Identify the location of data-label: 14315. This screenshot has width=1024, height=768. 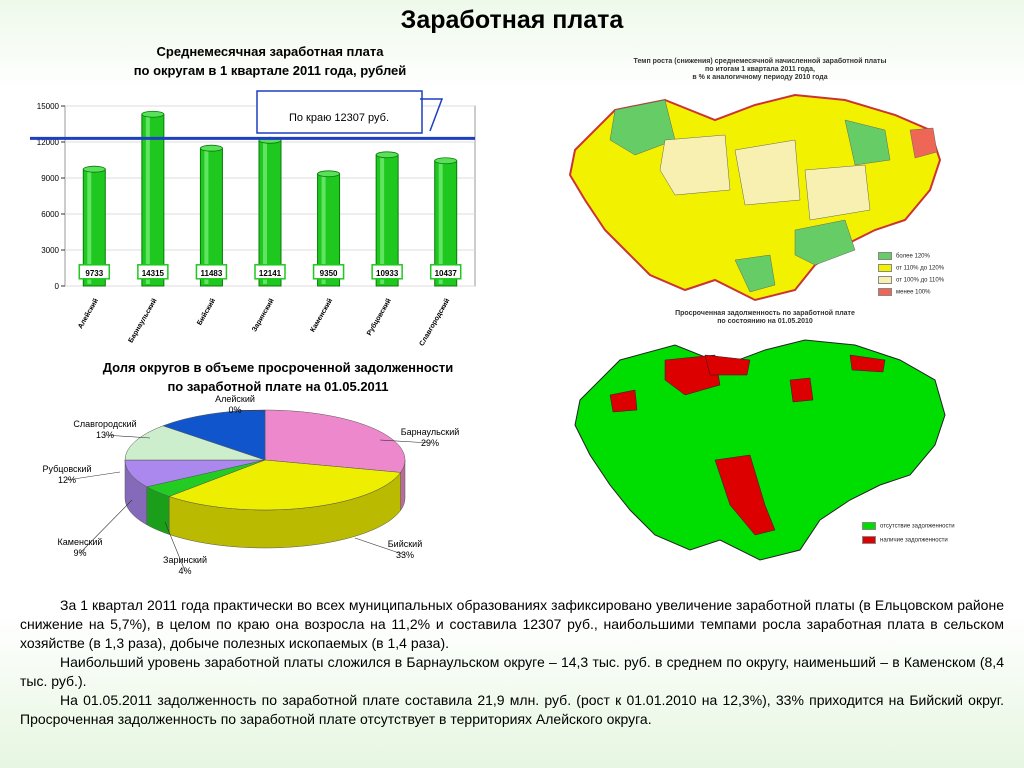
(153, 273).